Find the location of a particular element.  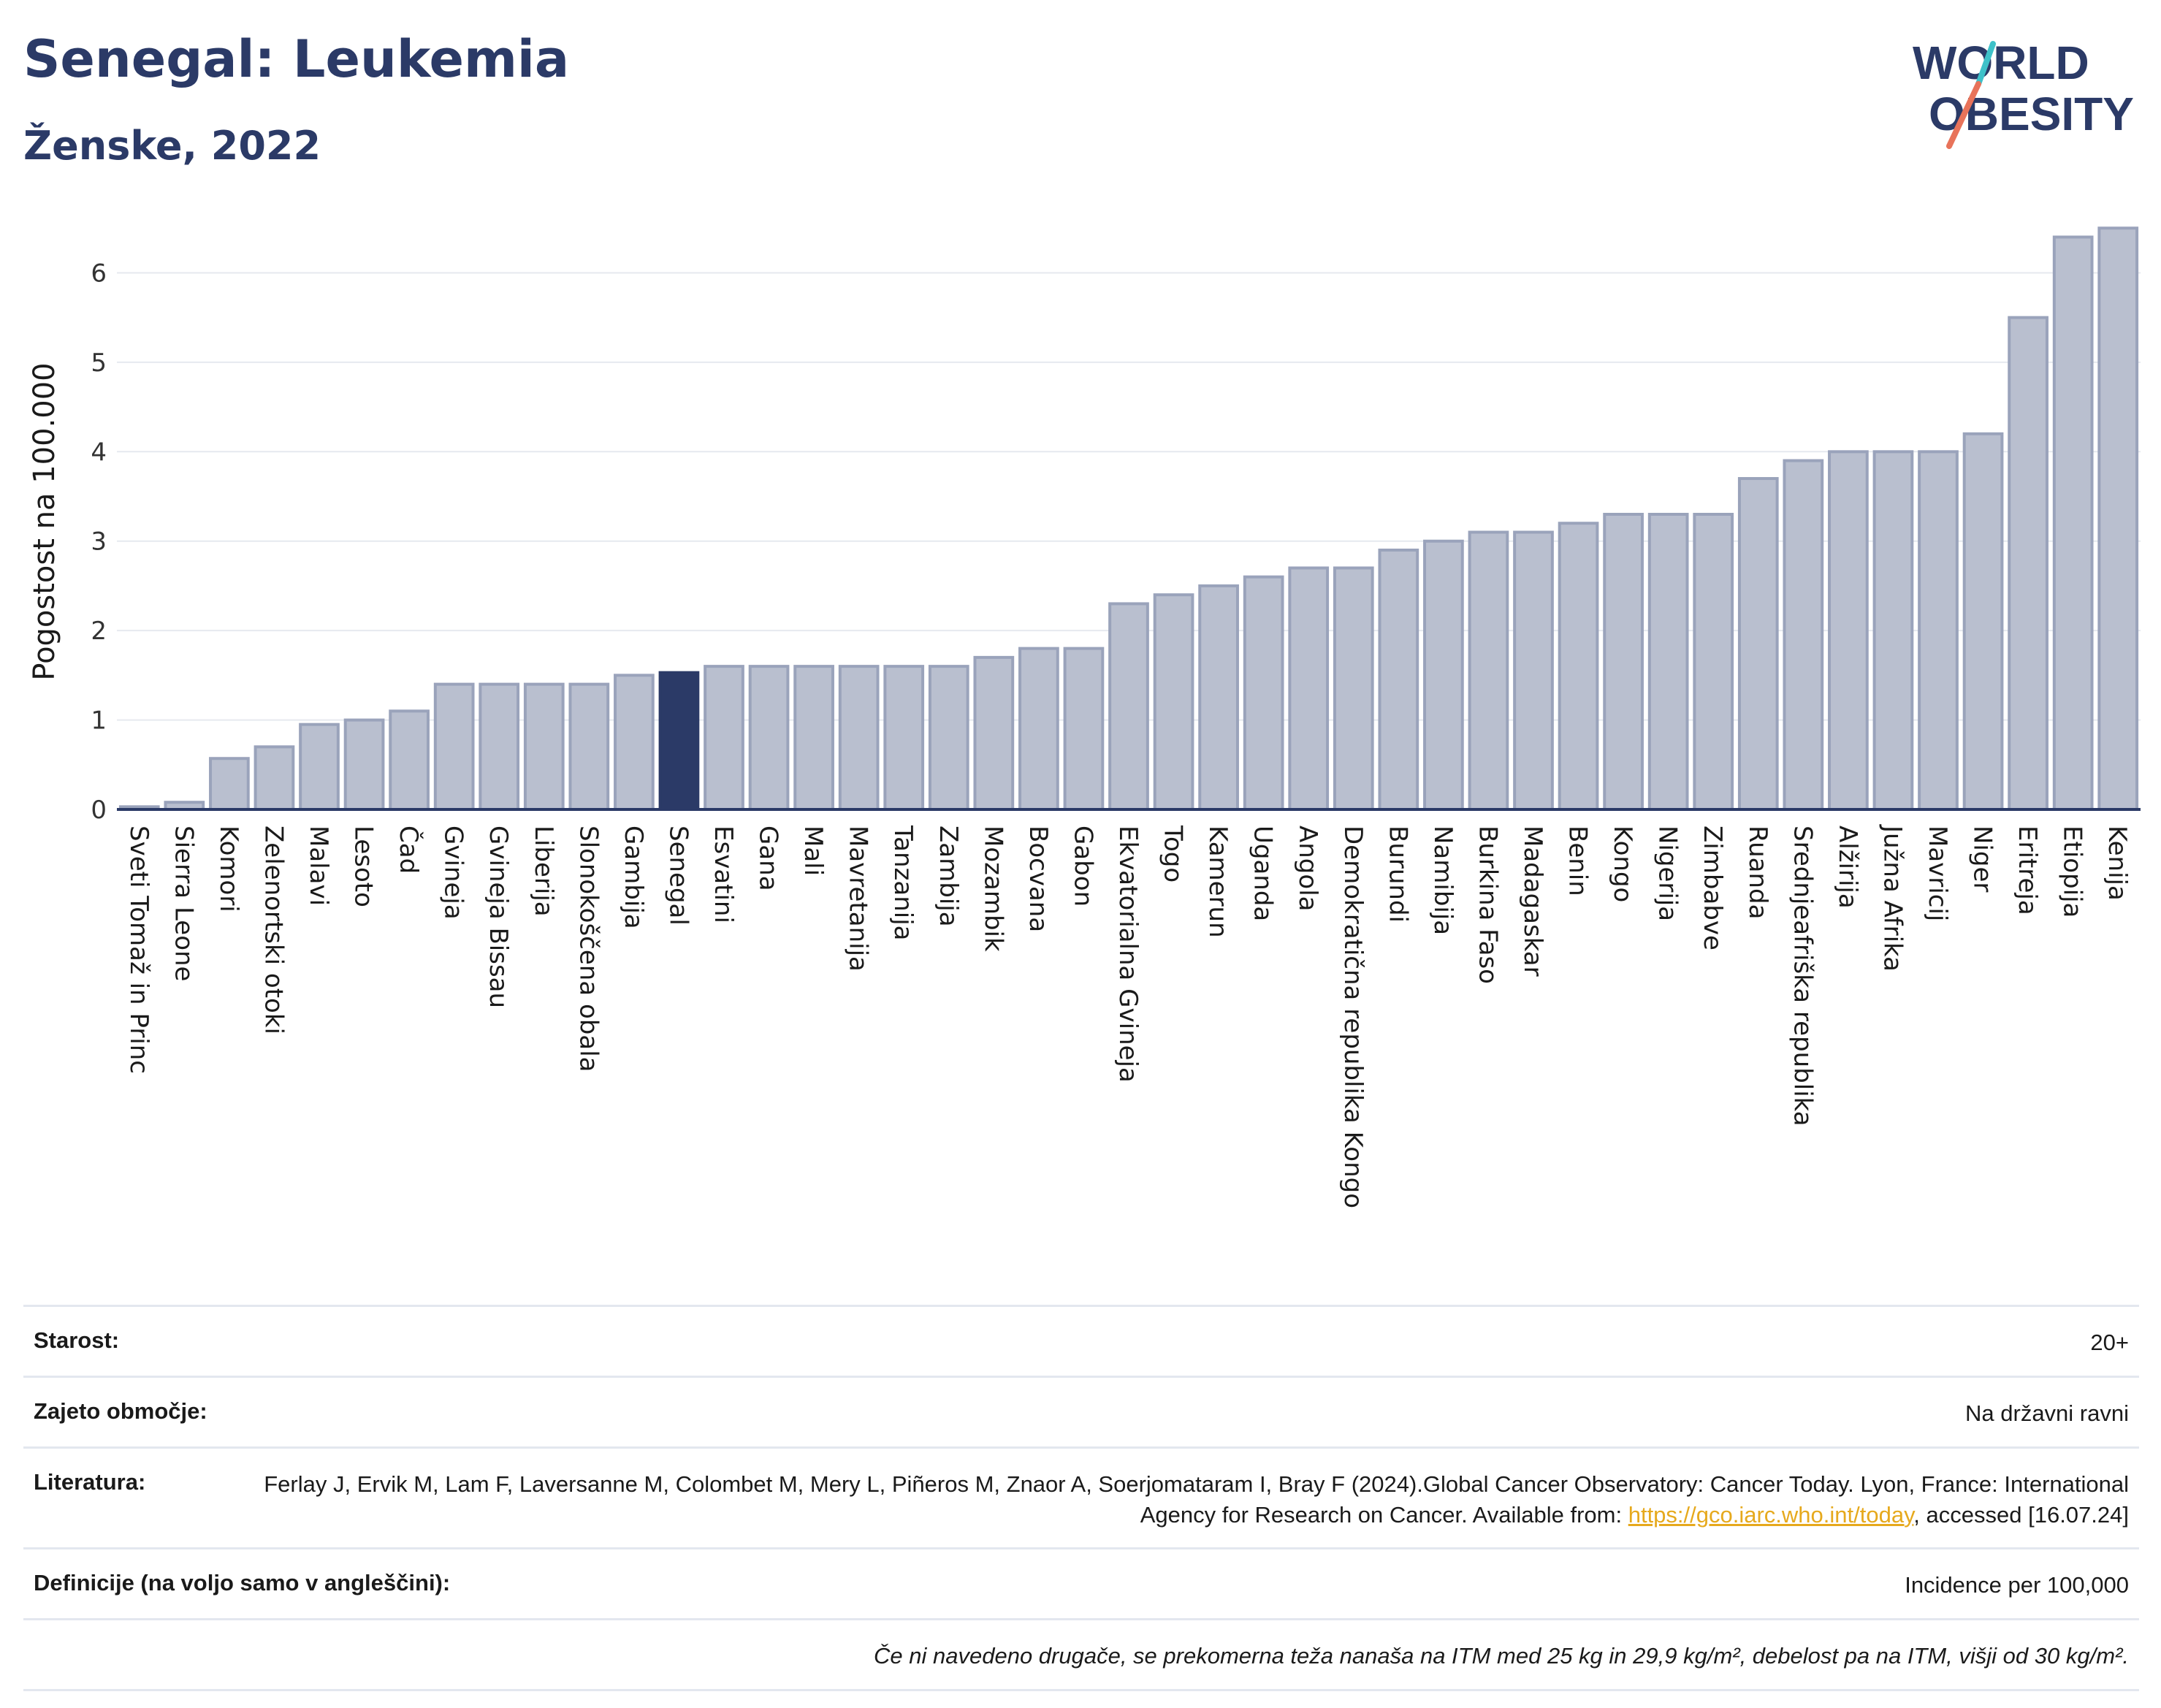

y-tick-label: 0 is located at coordinates (99, 810).